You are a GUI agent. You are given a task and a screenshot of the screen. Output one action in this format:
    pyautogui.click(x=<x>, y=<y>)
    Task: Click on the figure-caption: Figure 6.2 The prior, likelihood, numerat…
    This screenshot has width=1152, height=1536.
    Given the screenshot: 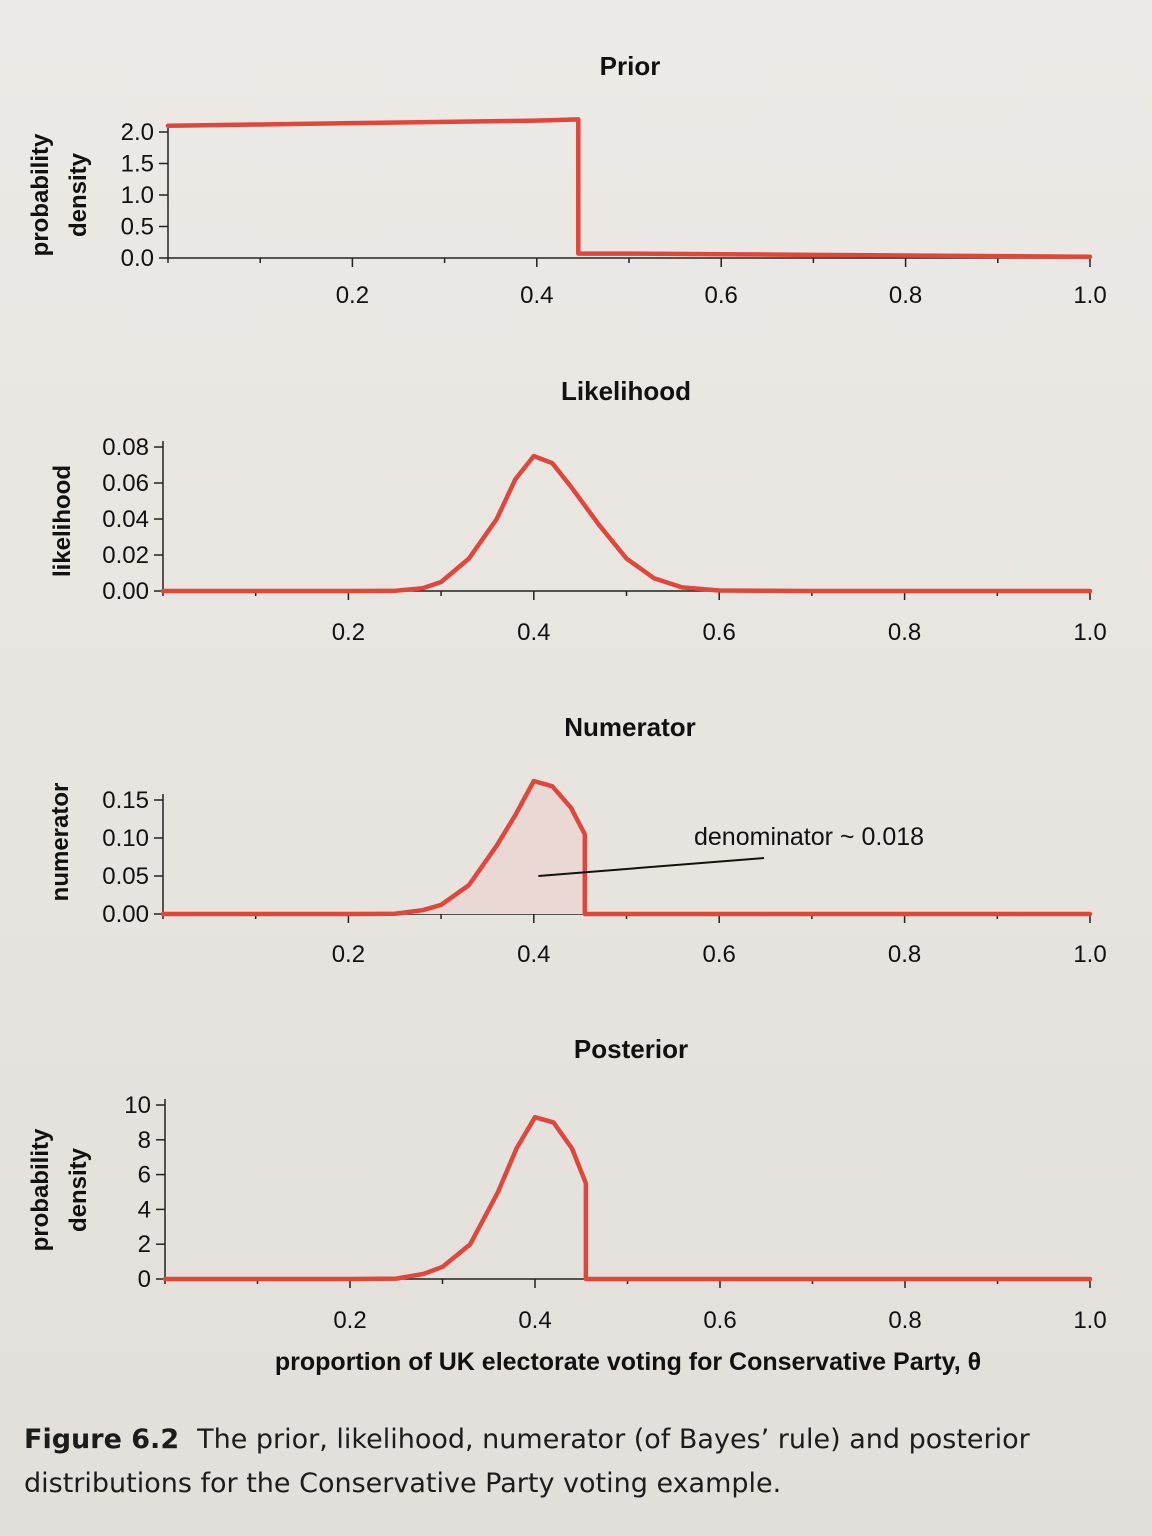 What is the action you would take?
    pyautogui.click(x=579, y=1462)
    